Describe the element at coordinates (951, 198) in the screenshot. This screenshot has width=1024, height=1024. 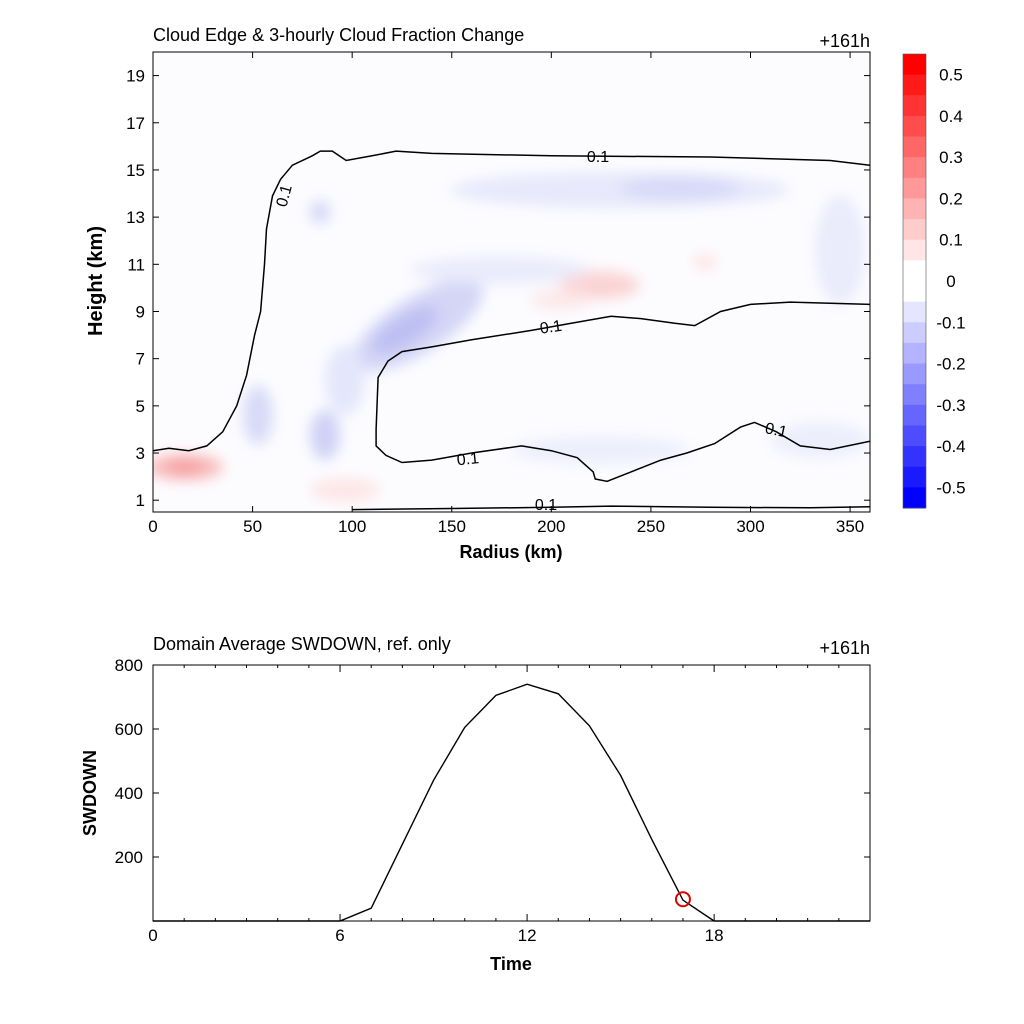
I see `colorbar-label: 0.2` at that location.